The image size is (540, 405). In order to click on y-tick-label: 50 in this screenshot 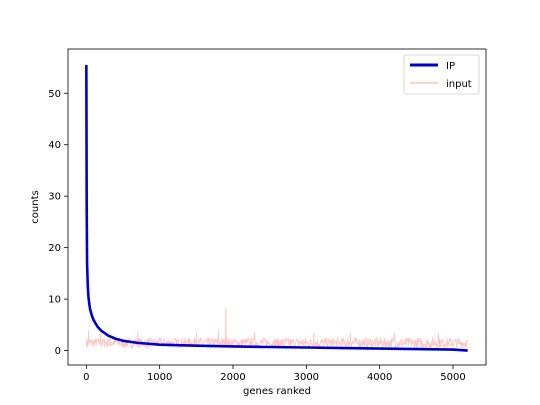, I will do `click(54, 94)`.